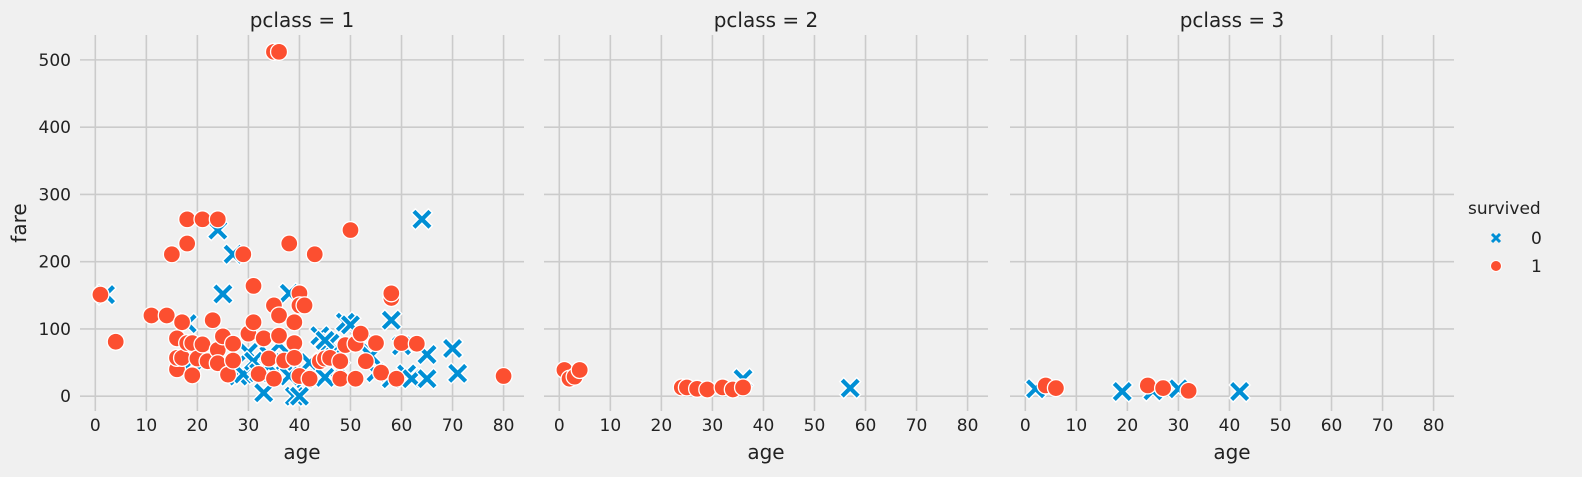 This screenshot has width=1582, height=477. Describe the element at coordinates (968, 426) in the screenshot. I see `x-tick-label: 80` at that location.